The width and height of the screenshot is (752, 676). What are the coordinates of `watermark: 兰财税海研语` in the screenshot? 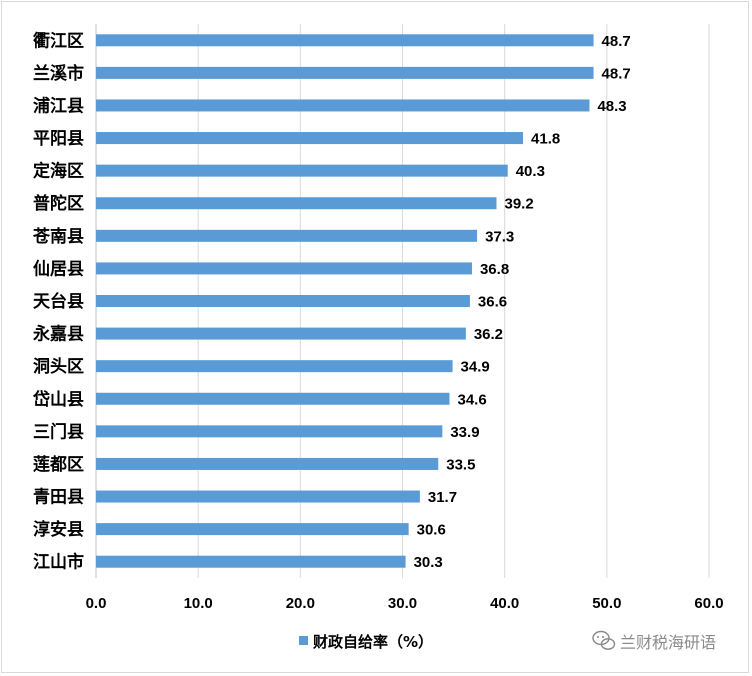 It's located at (654, 641).